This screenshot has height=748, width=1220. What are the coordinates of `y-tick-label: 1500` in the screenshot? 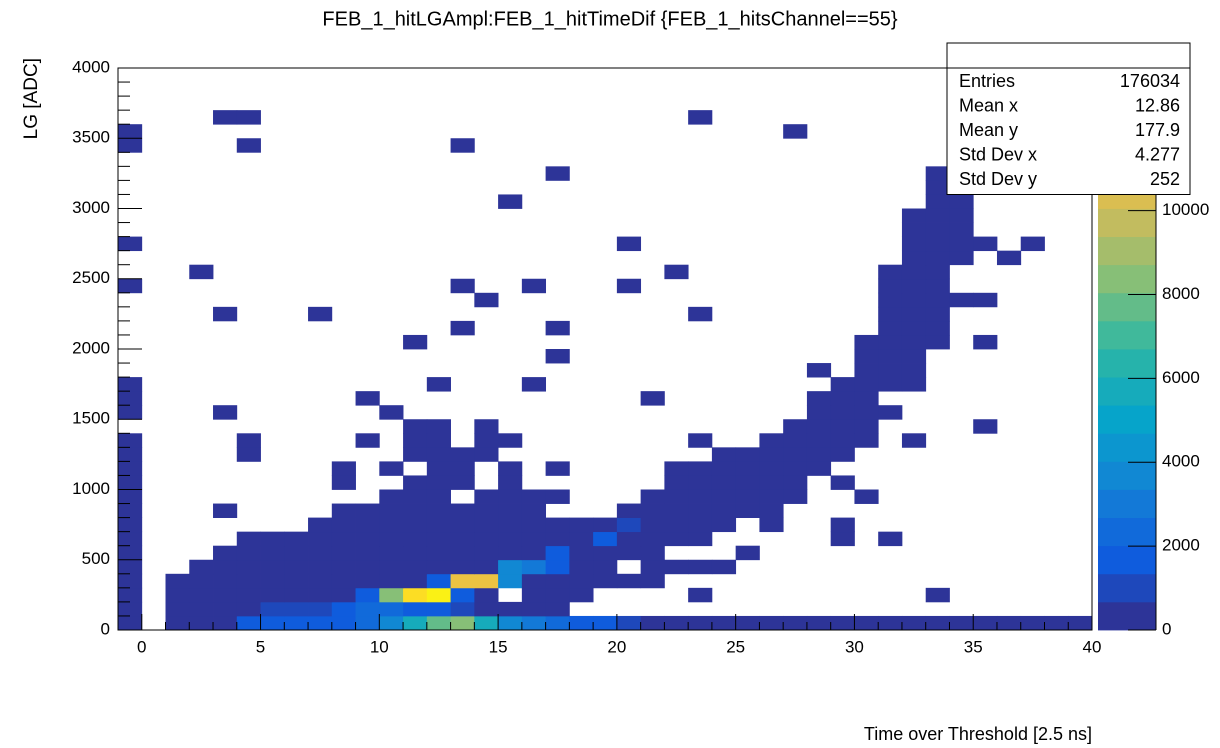 It's located at (91, 418).